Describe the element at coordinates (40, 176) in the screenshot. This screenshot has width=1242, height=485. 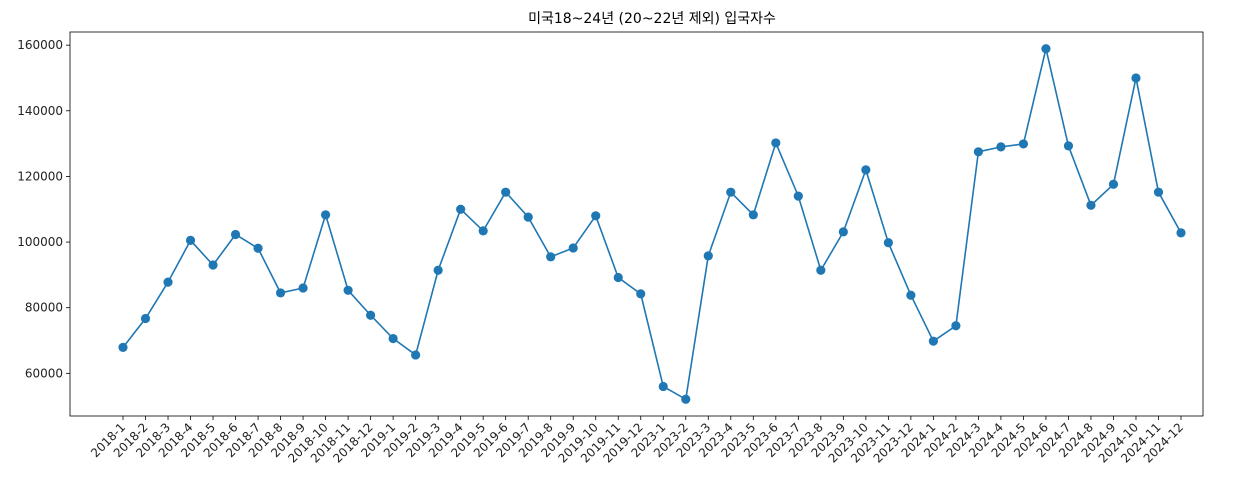
I see `y-tick-label: 120000` at that location.